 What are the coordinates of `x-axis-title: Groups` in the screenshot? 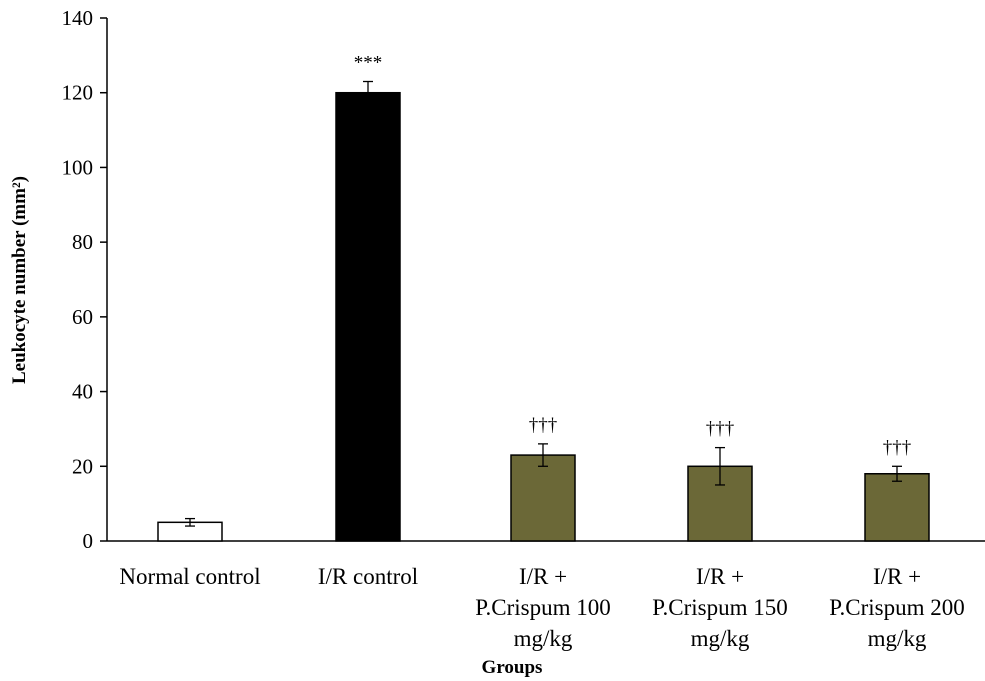 It's located at (512, 667).